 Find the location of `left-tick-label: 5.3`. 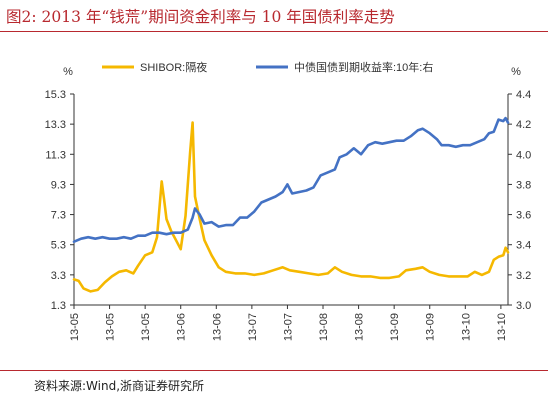

left-tick-label: 5.3 is located at coordinates (58, 246).